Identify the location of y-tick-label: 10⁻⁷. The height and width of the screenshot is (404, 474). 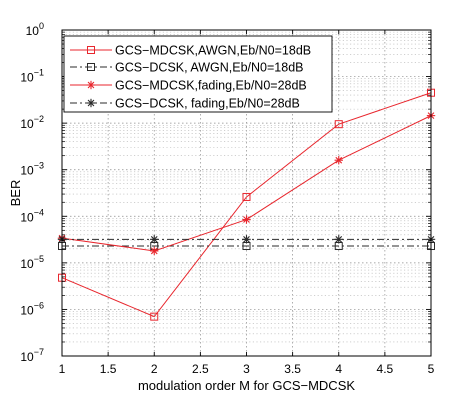
(32, 355).